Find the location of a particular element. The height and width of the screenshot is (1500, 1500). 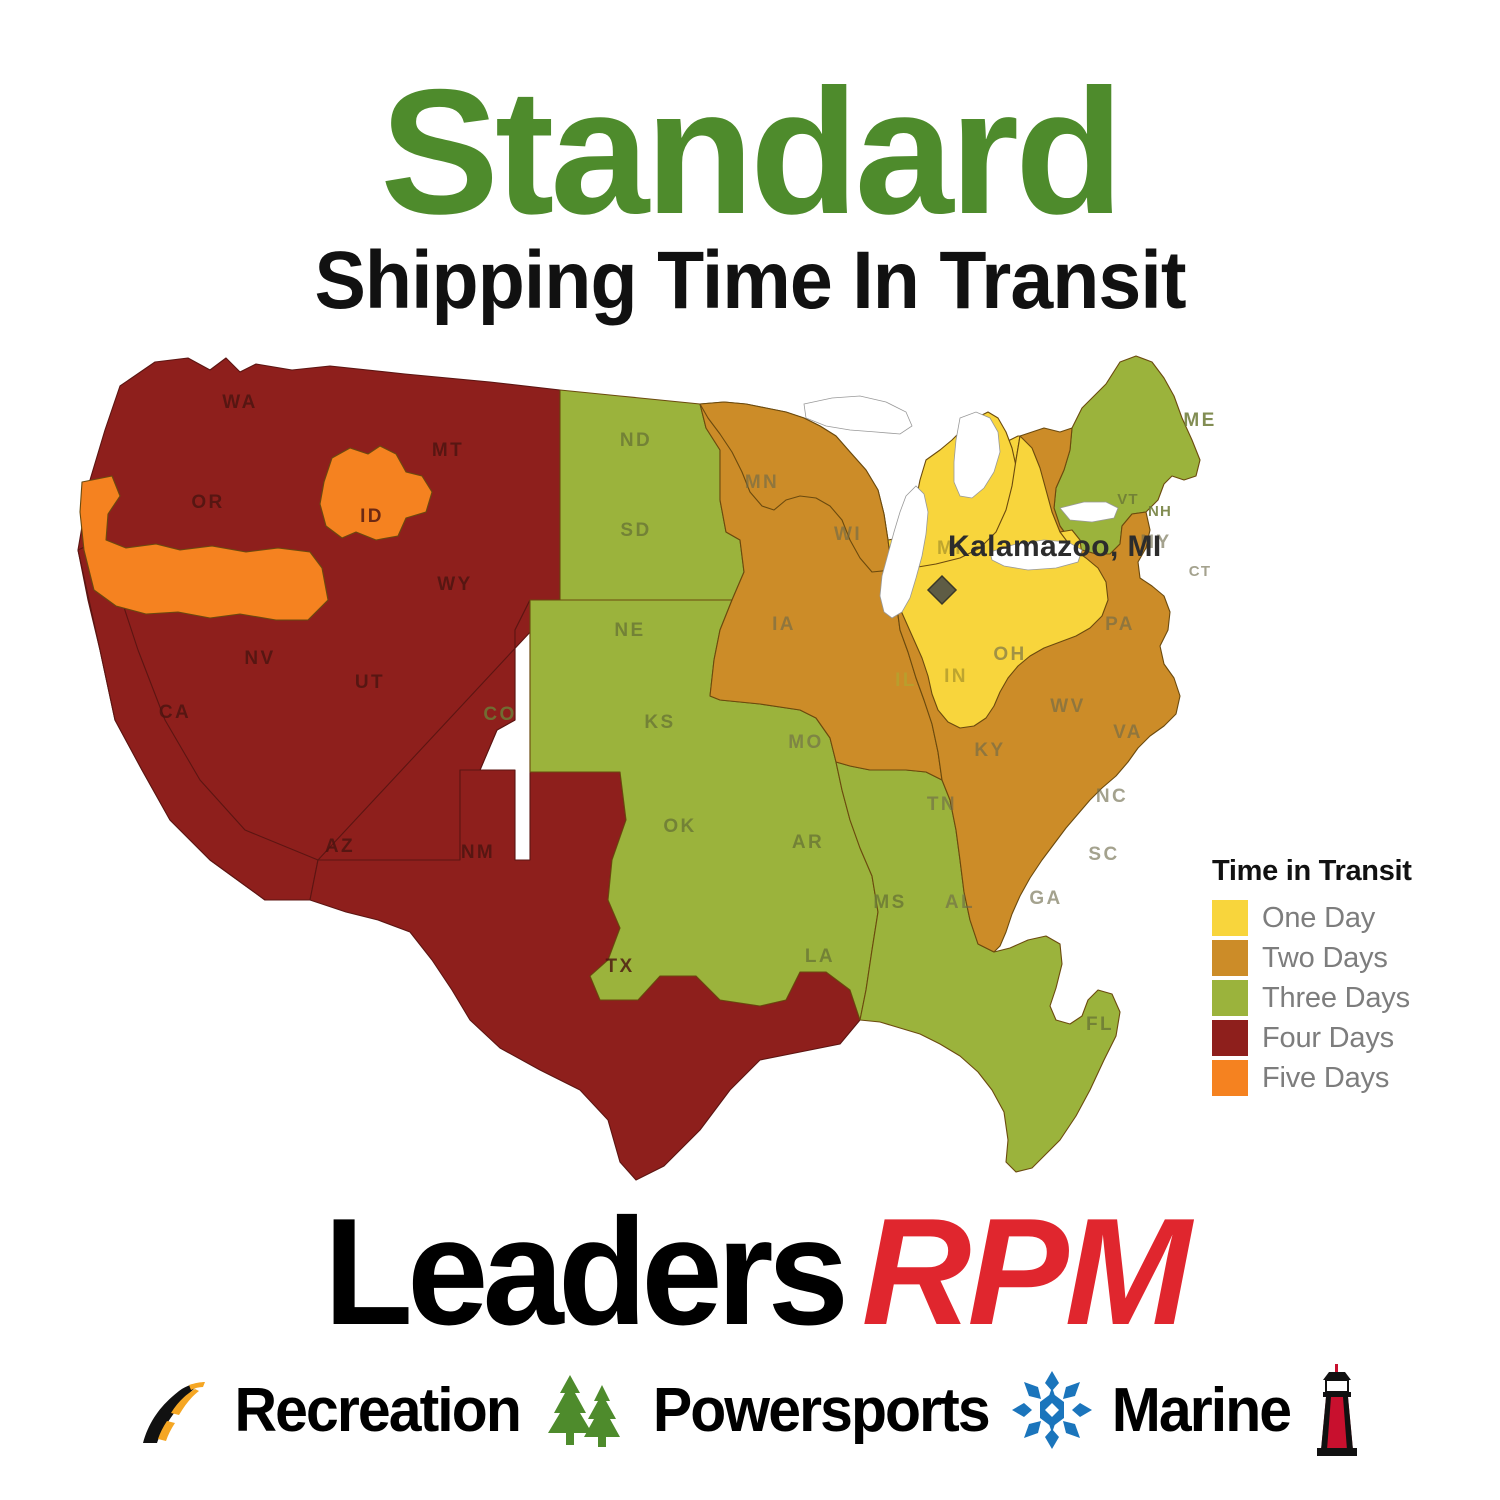

legend-swatch-two-days is located at coordinates (1230, 958).